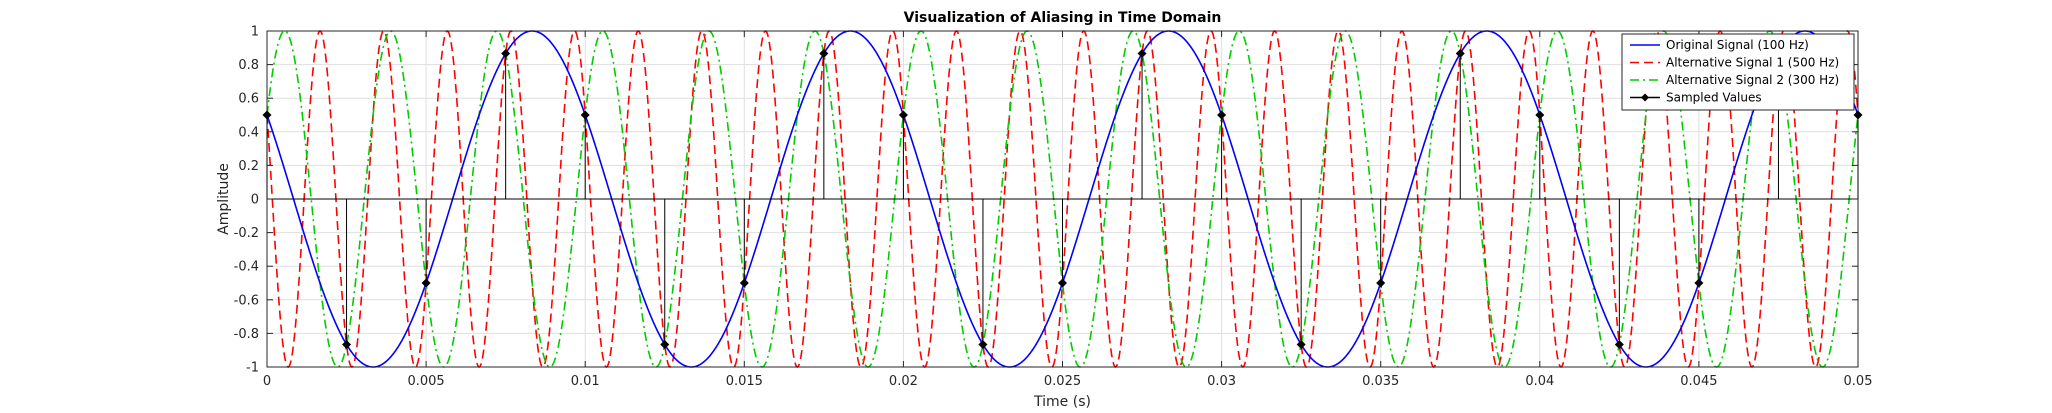  I want to click on legend-entry-label: Sampled Values, so click(1714, 98).